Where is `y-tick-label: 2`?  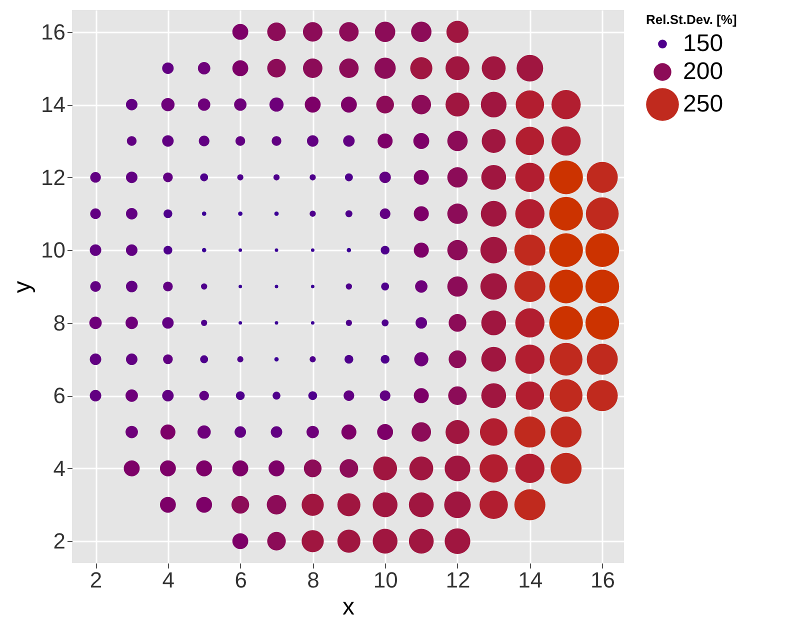
y-tick-label: 2 is located at coordinates (59, 541).